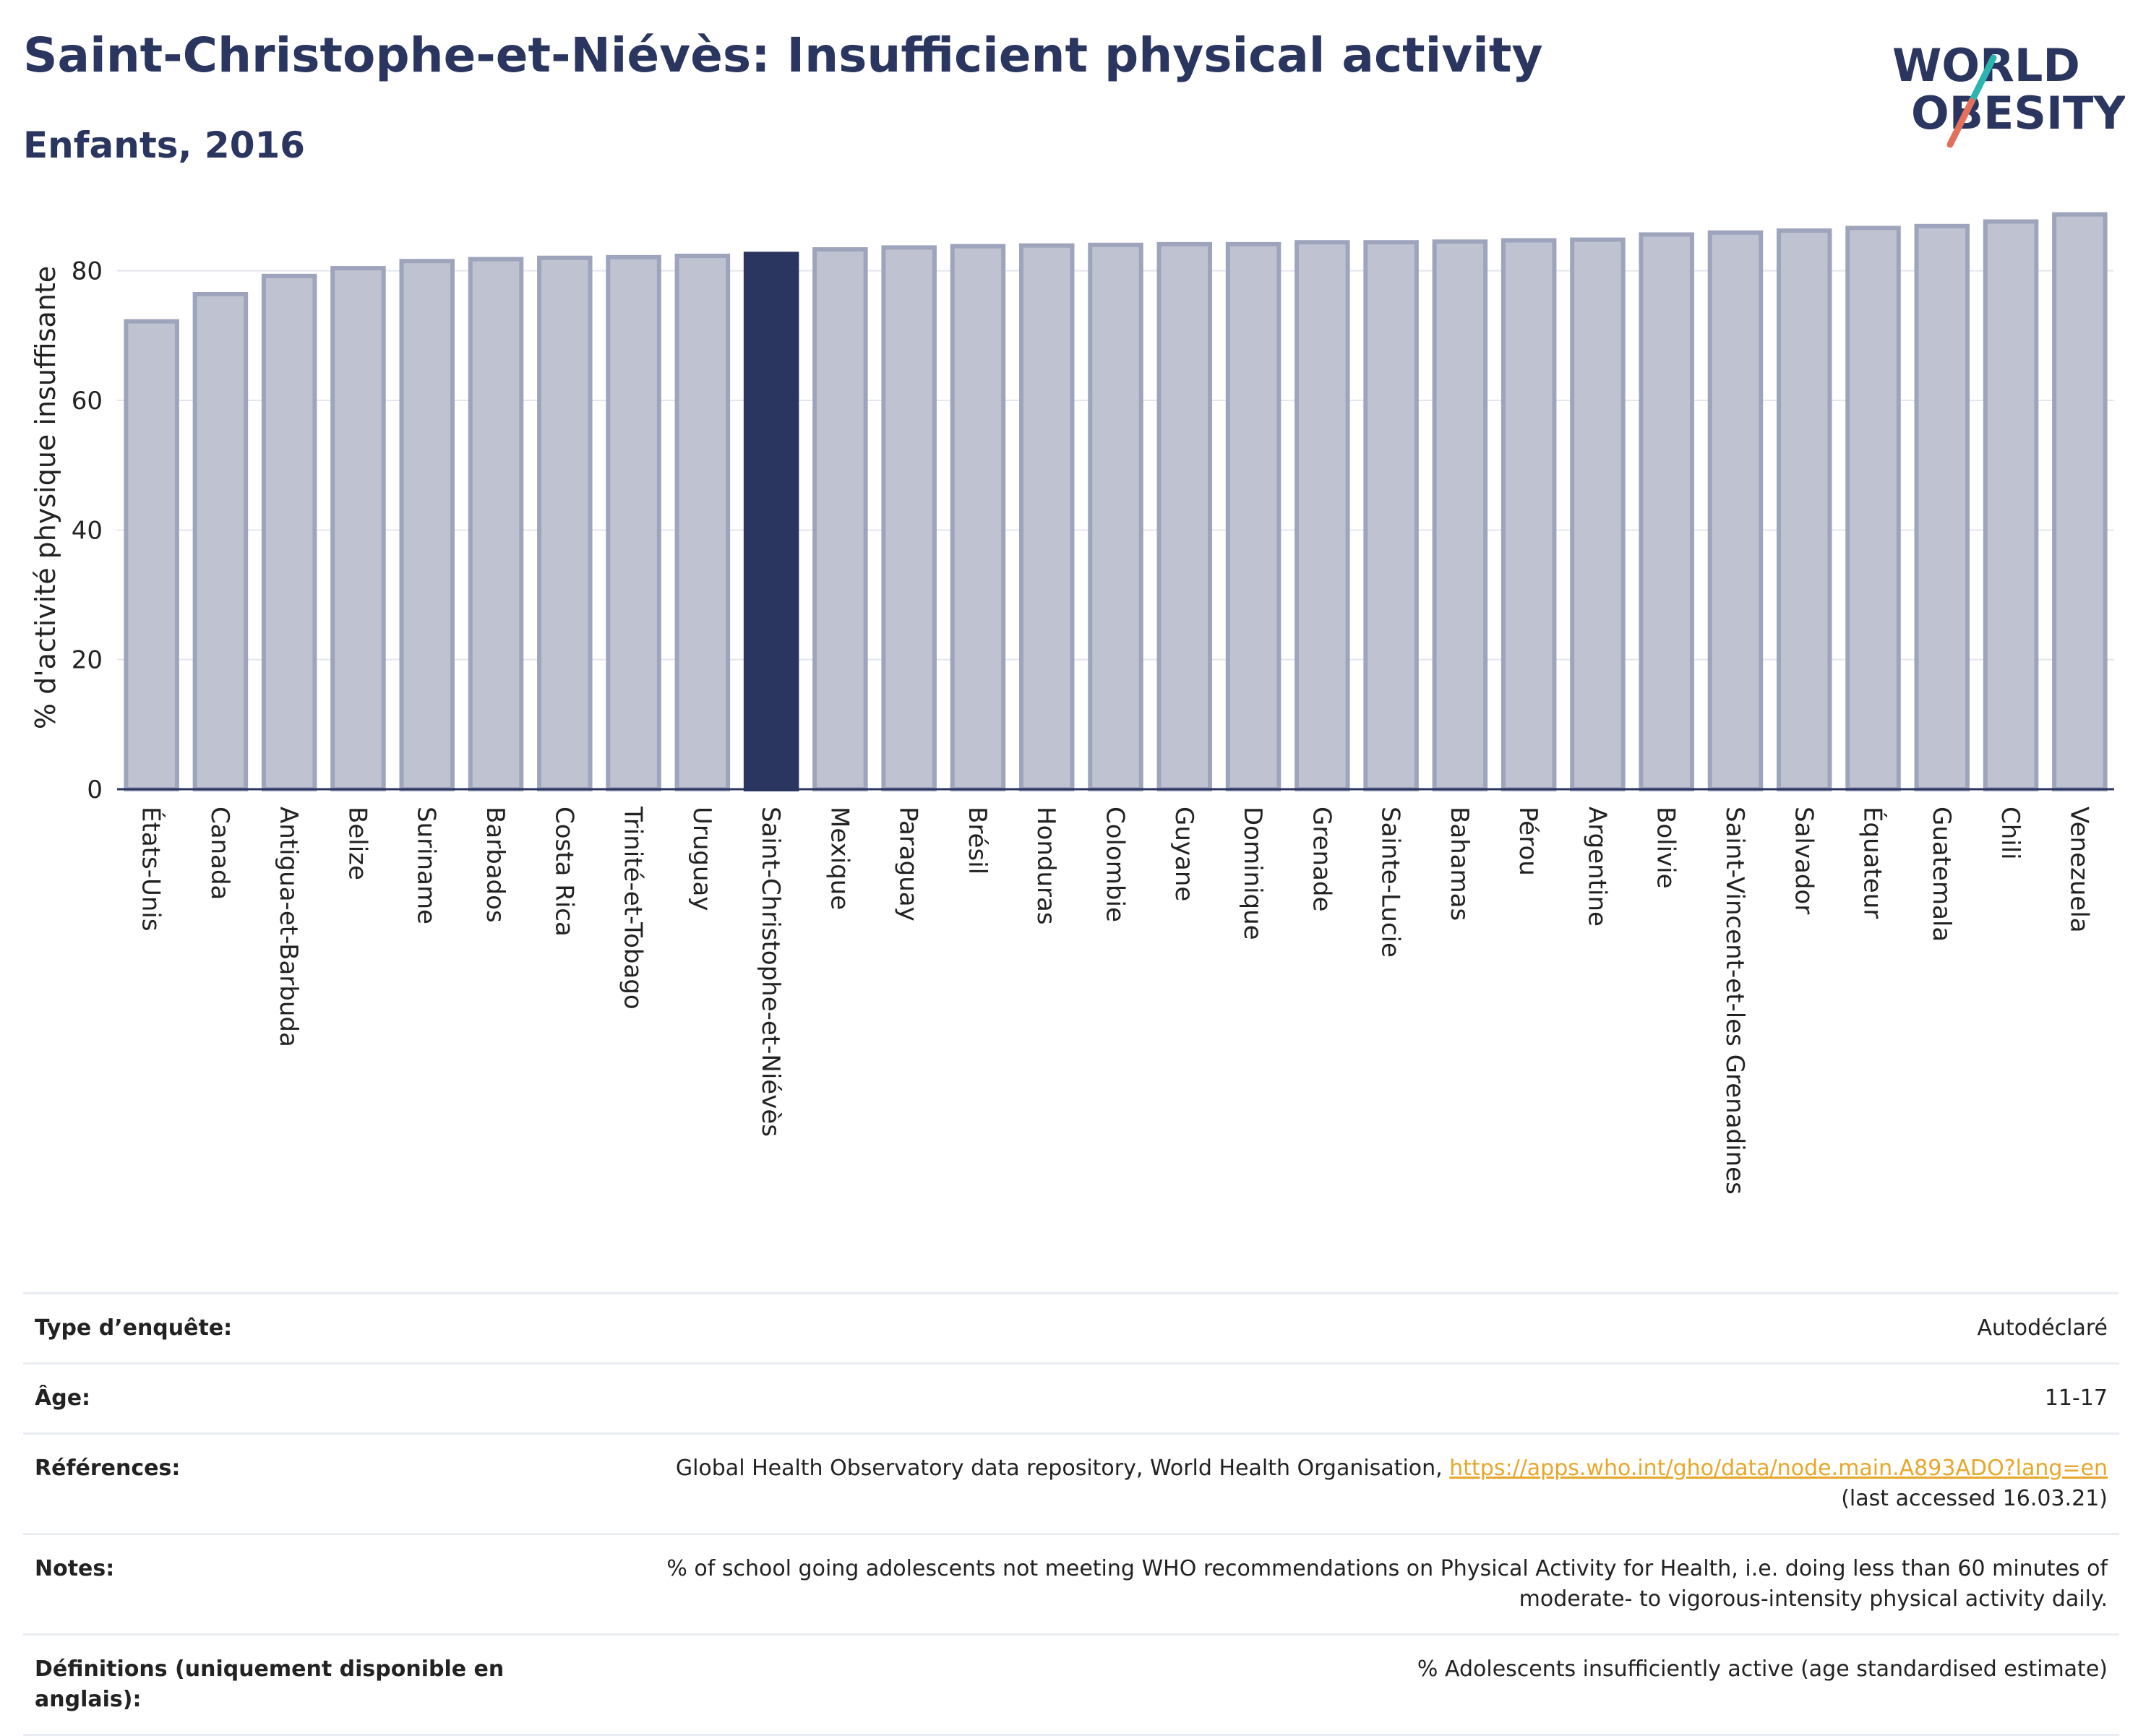 This screenshot has width=2138, height=1736. Describe the element at coordinates (426, 865) in the screenshot. I see `x-tick-label: Suriname` at that location.